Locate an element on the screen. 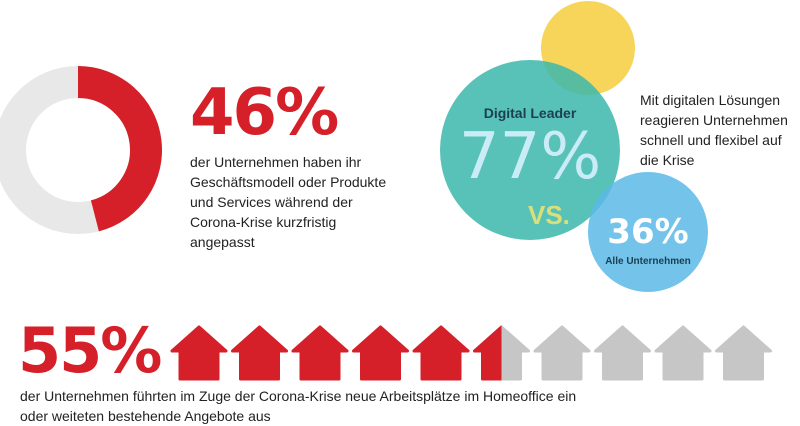 Image resolution: width=800 pixels, height=426 pixels. text-line: schnell und flexibel auf is located at coordinates (711, 140).